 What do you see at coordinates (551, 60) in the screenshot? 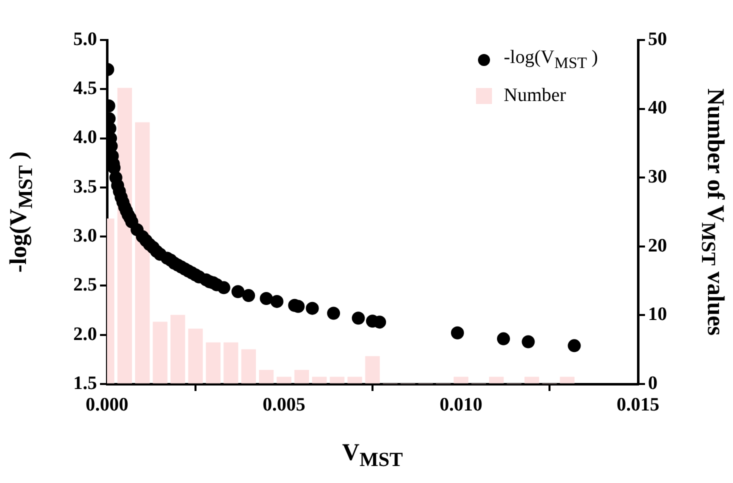
I see `legend-label: -log(V$_{MST}$ )` at bounding box center [551, 60].